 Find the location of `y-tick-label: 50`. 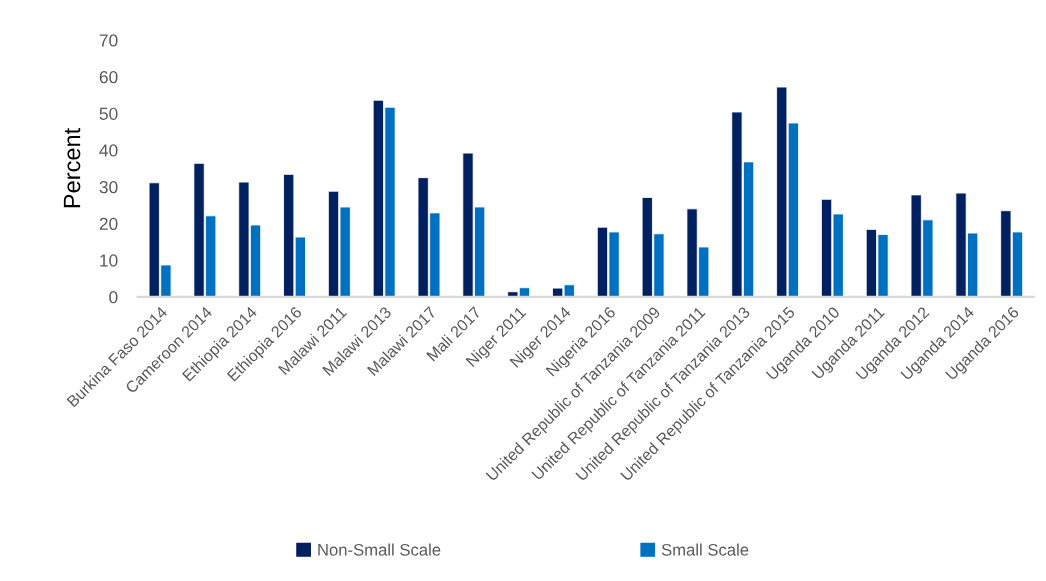

y-tick-label: 50 is located at coordinates (108, 113).